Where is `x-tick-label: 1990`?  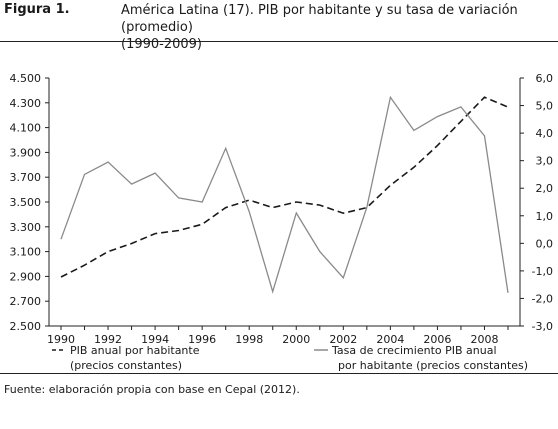 x-tick-label: 1990 is located at coordinates (61, 339).